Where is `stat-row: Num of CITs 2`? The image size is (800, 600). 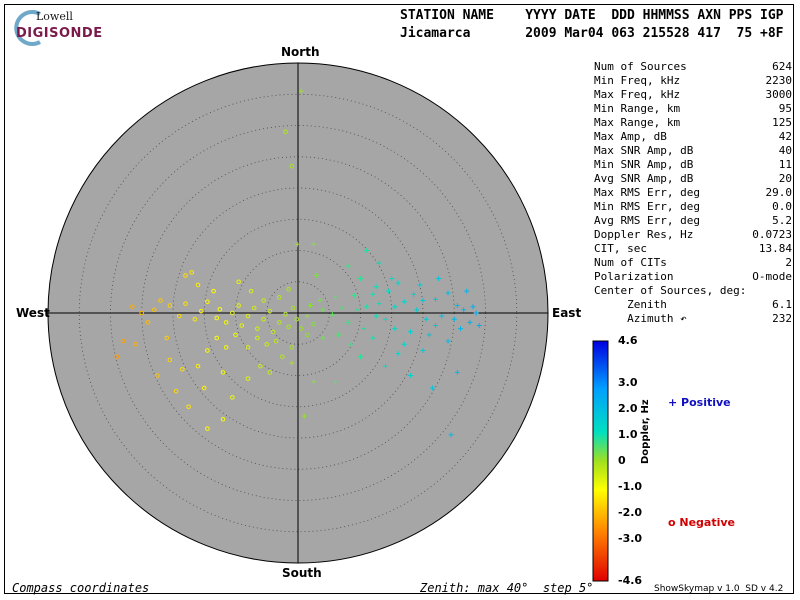 stat-row: Num of CITs 2 is located at coordinates (693, 263).